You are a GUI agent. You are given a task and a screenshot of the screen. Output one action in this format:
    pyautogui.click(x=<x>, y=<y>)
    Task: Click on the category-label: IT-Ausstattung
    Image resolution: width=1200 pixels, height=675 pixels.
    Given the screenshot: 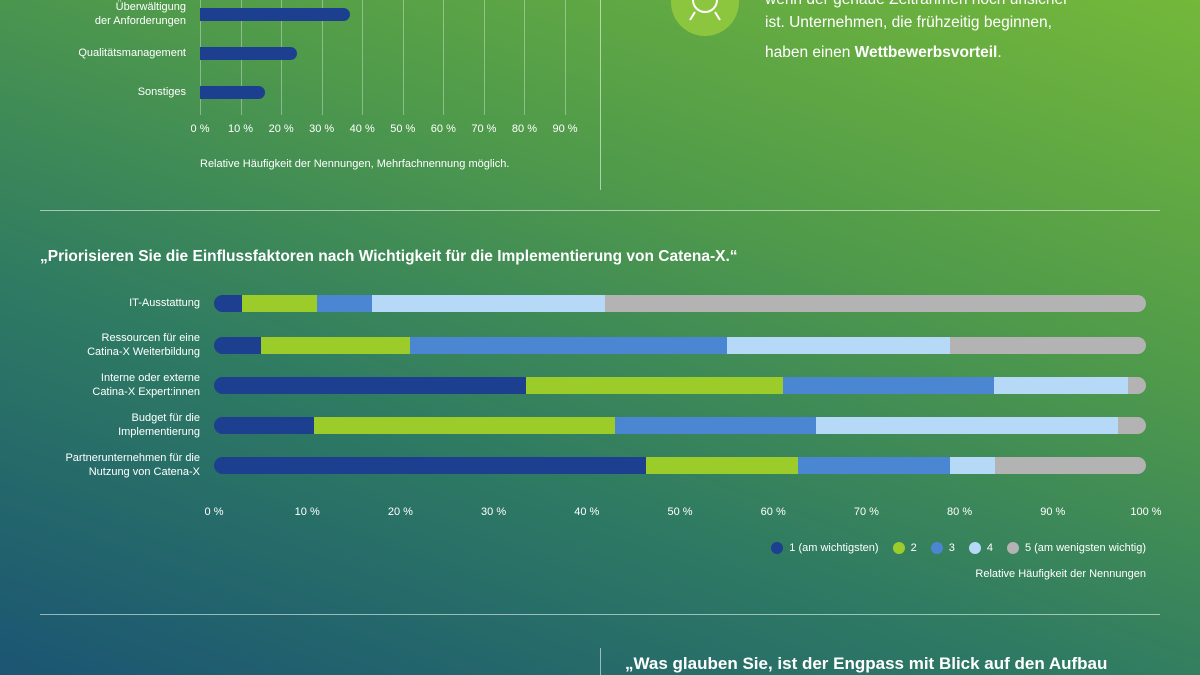 What is the action you would take?
    pyautogui.click(x=164, y=303)
    